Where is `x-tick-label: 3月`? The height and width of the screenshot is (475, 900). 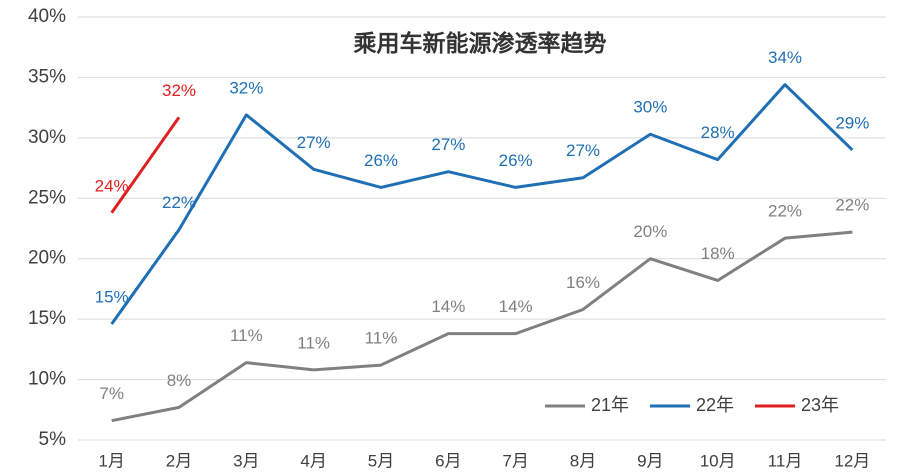 x-tick-label: 3月 is located at coordinates (246, 460).